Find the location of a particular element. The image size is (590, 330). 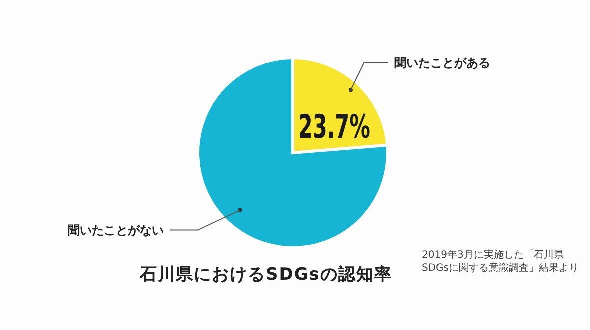

data-label: 23.7% is located at coordinates (334, 127).